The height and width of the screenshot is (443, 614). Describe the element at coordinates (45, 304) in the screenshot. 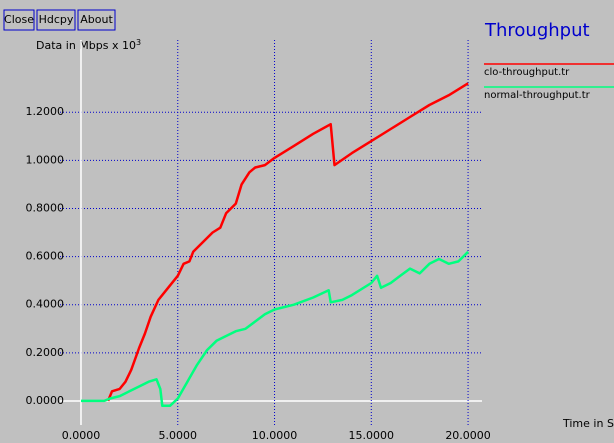

I see `y-tick-label: 0.4000` at that location.